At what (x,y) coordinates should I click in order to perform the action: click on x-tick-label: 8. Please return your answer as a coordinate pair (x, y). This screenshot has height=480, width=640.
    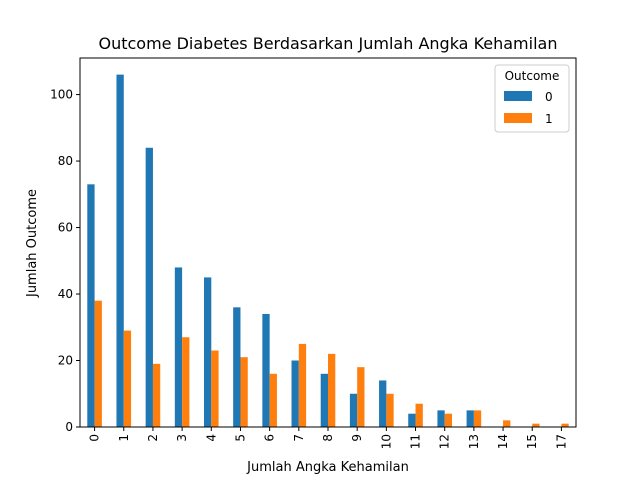
    Looking at the image, I should click on (328, 438).